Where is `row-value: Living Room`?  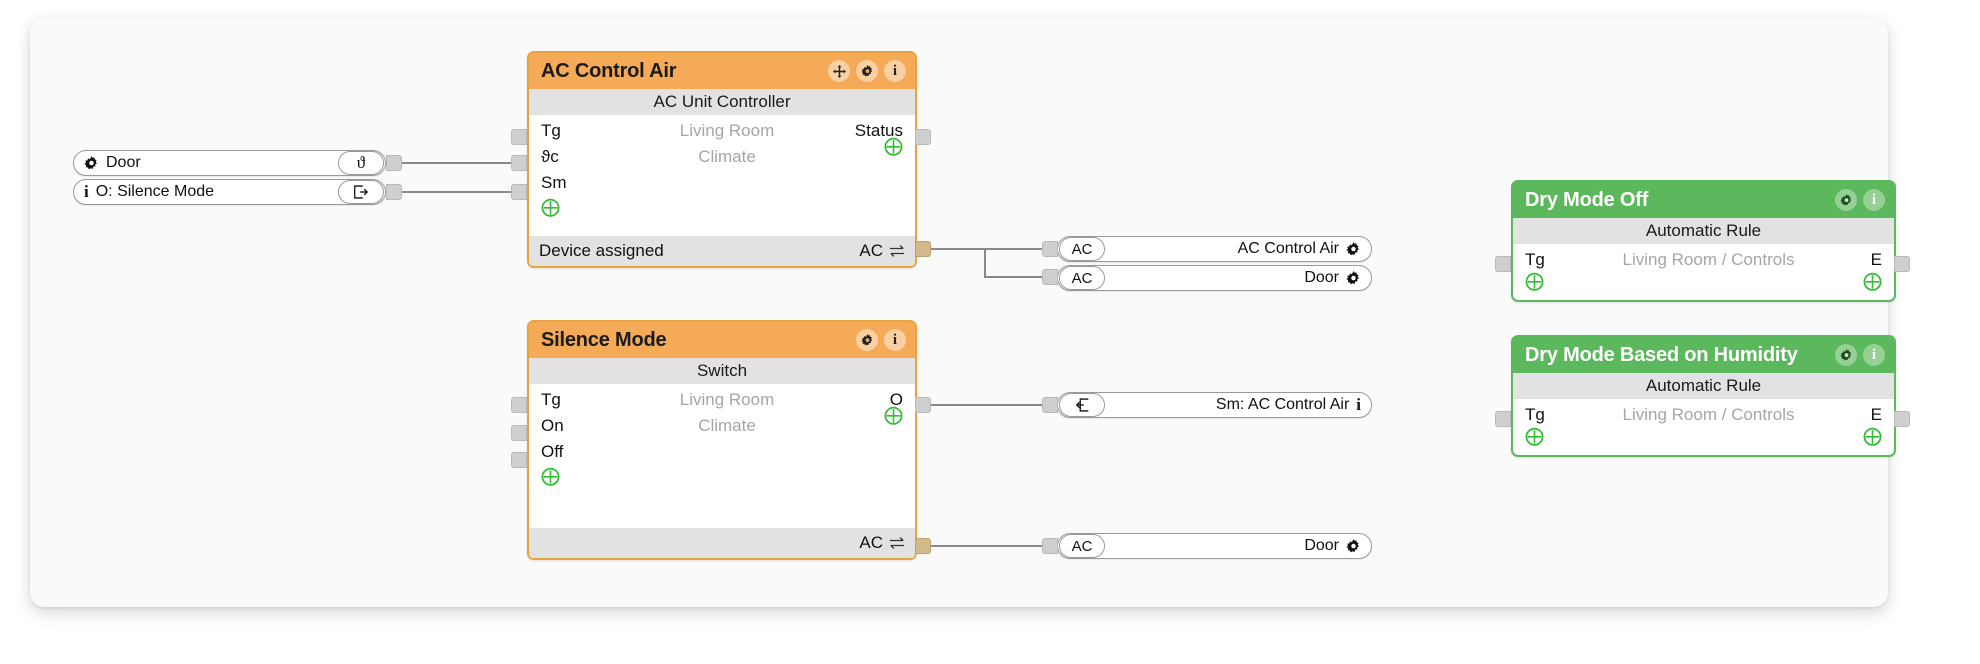
row-value: Living Room is located at coordinates (727, 399).